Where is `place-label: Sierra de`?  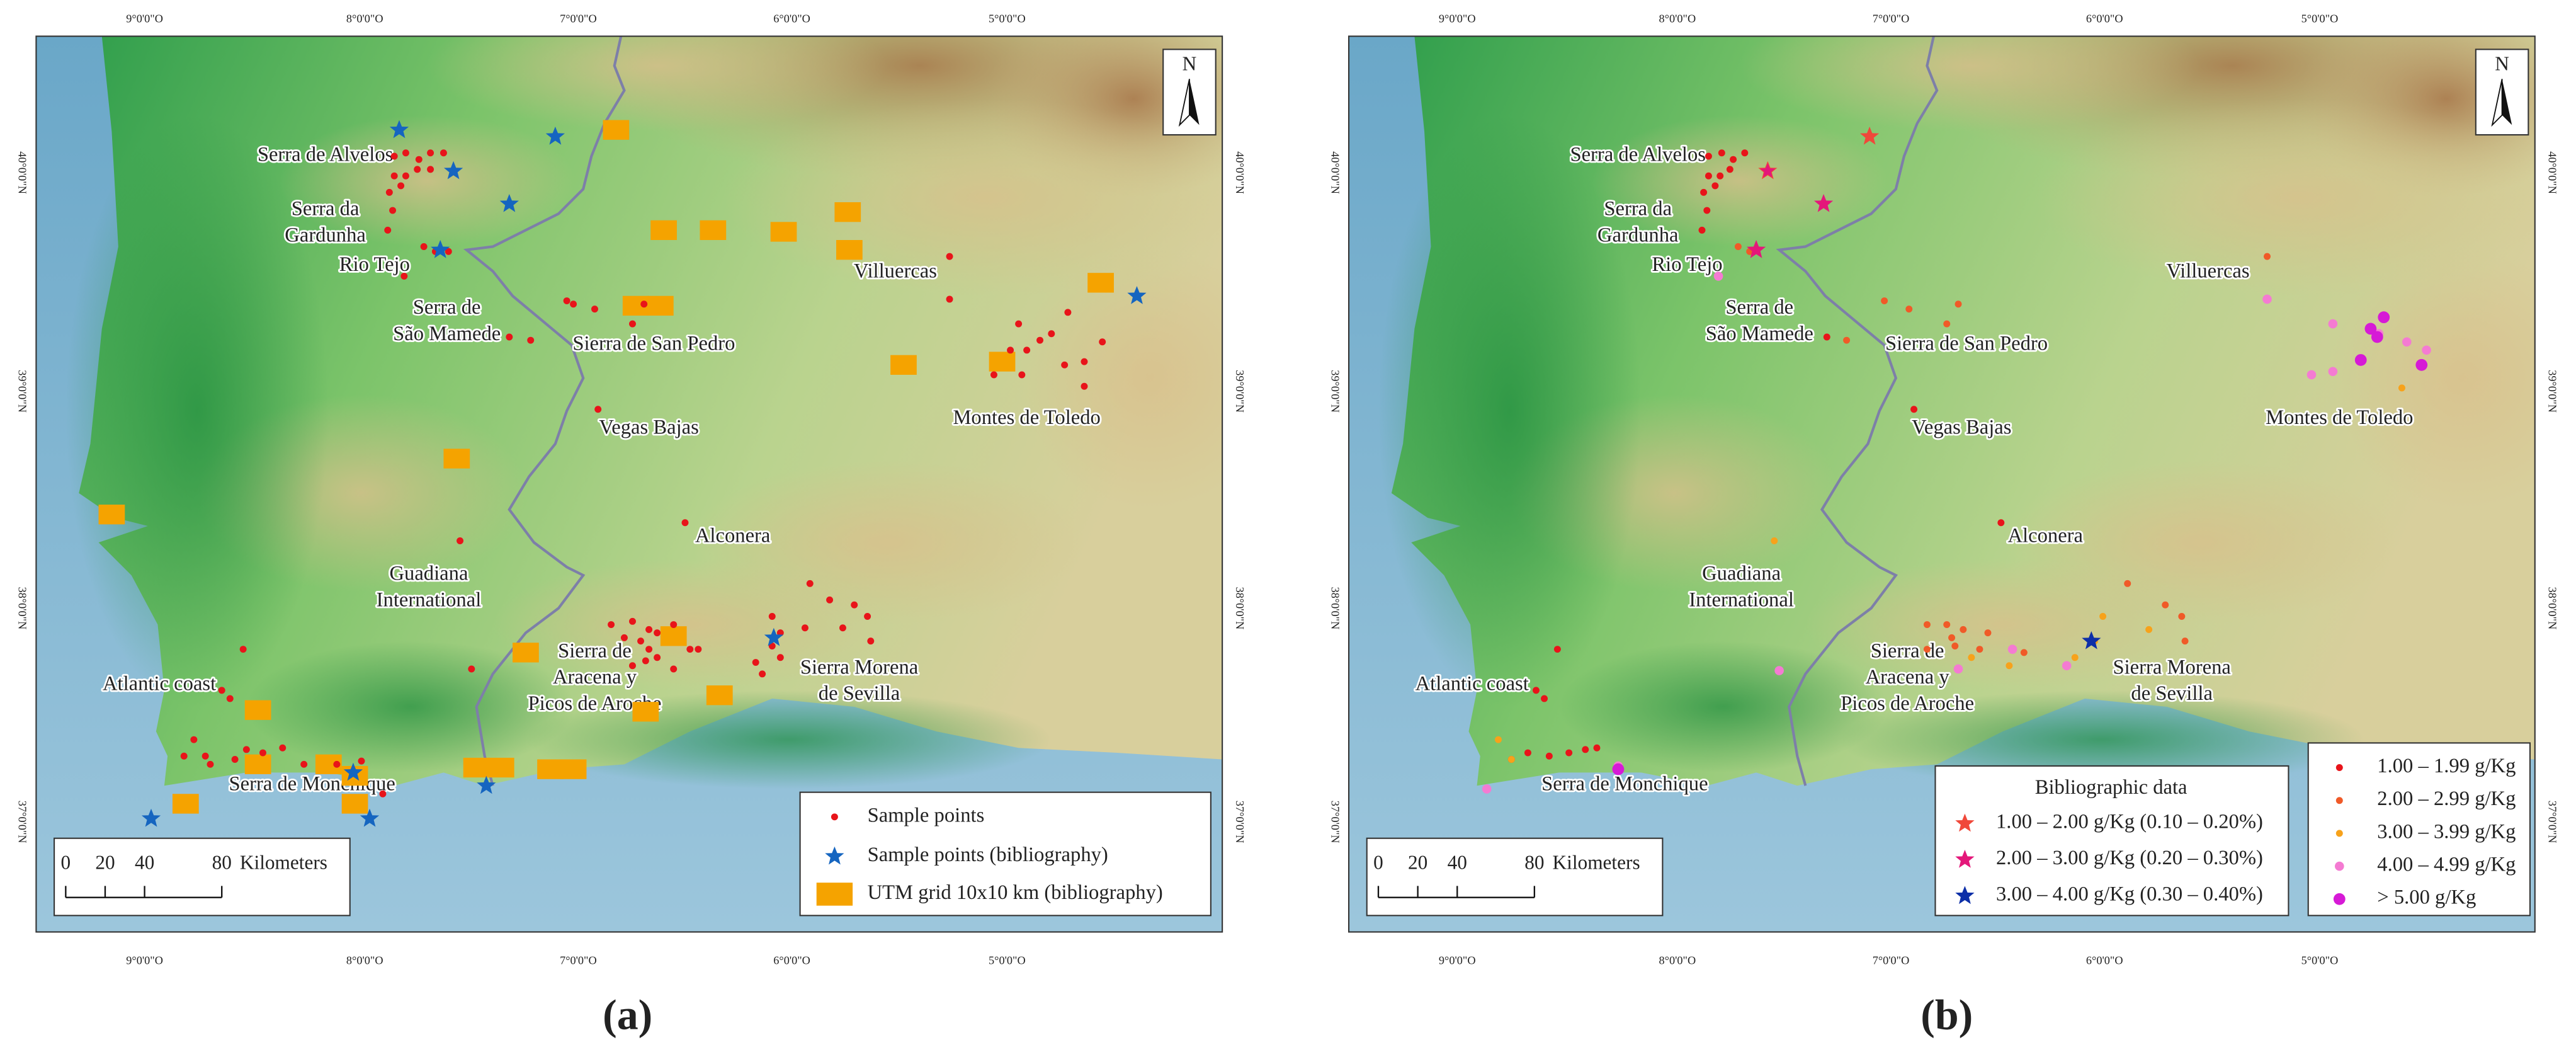
place-label: Sierra de is located at coordinates (595, 650).